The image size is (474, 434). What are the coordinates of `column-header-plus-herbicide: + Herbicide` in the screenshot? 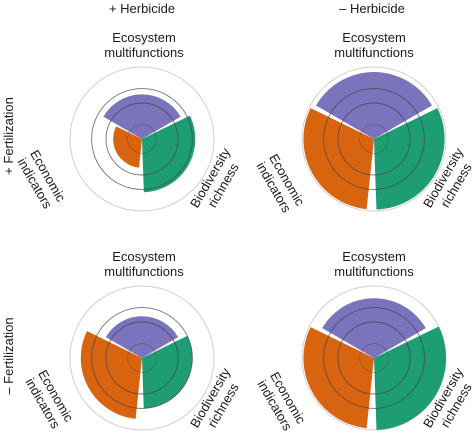 It's located at (142, 8).